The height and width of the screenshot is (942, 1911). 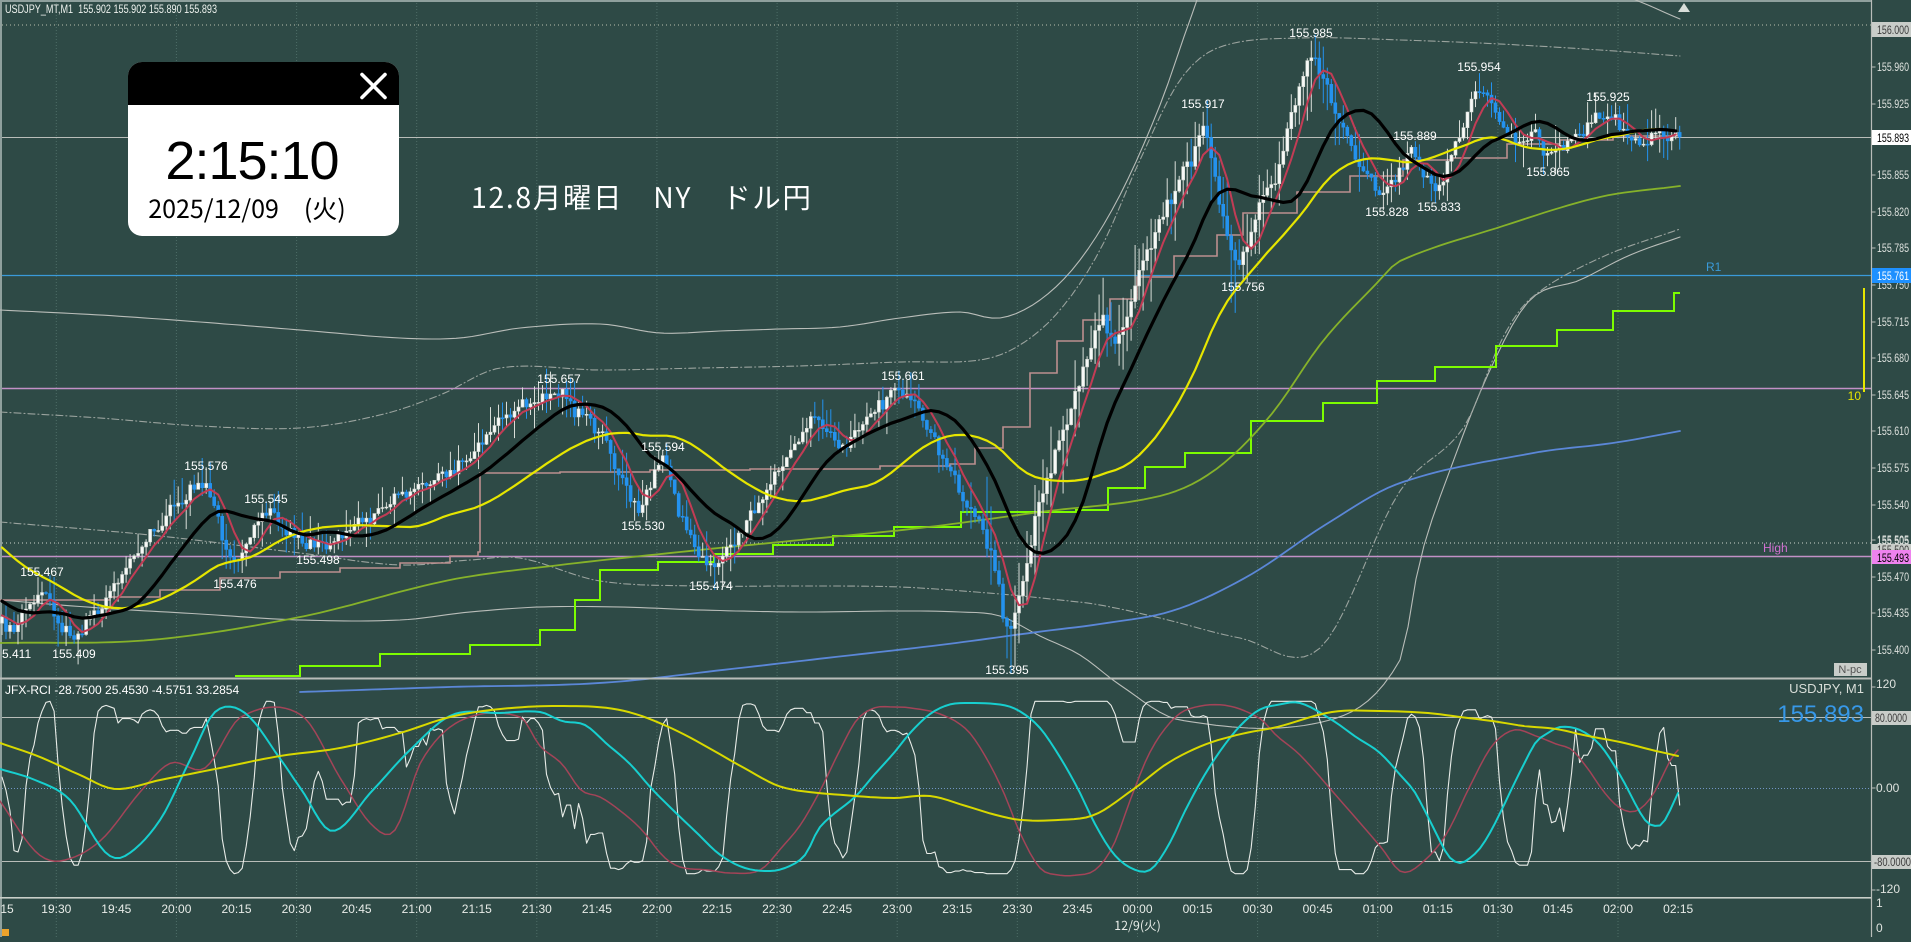 What do you see at coordinates (1258, 909) in the screenshot?
I see `svg-text: 00:30` at bounding box center [1258, 909].